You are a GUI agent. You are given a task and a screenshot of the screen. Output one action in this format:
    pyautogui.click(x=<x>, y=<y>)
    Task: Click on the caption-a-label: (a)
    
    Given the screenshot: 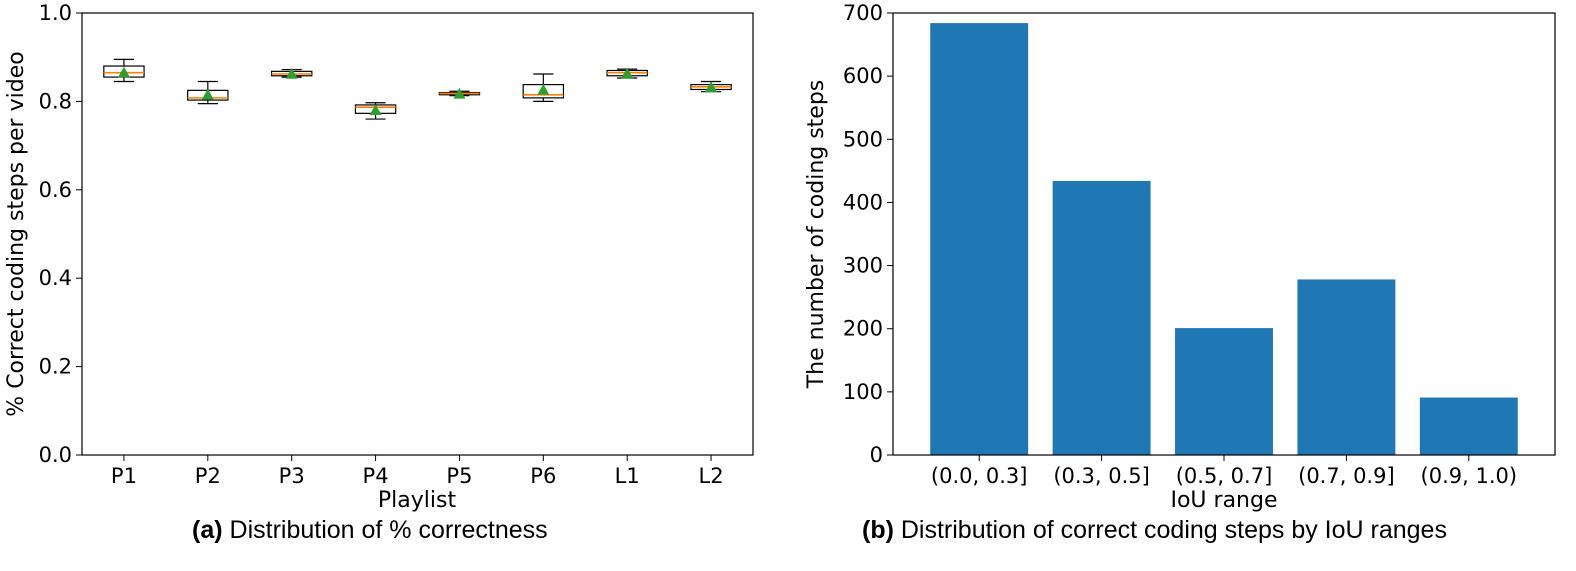 What is the action you would take?
    pyautogui.click(x=207, y=530)
    